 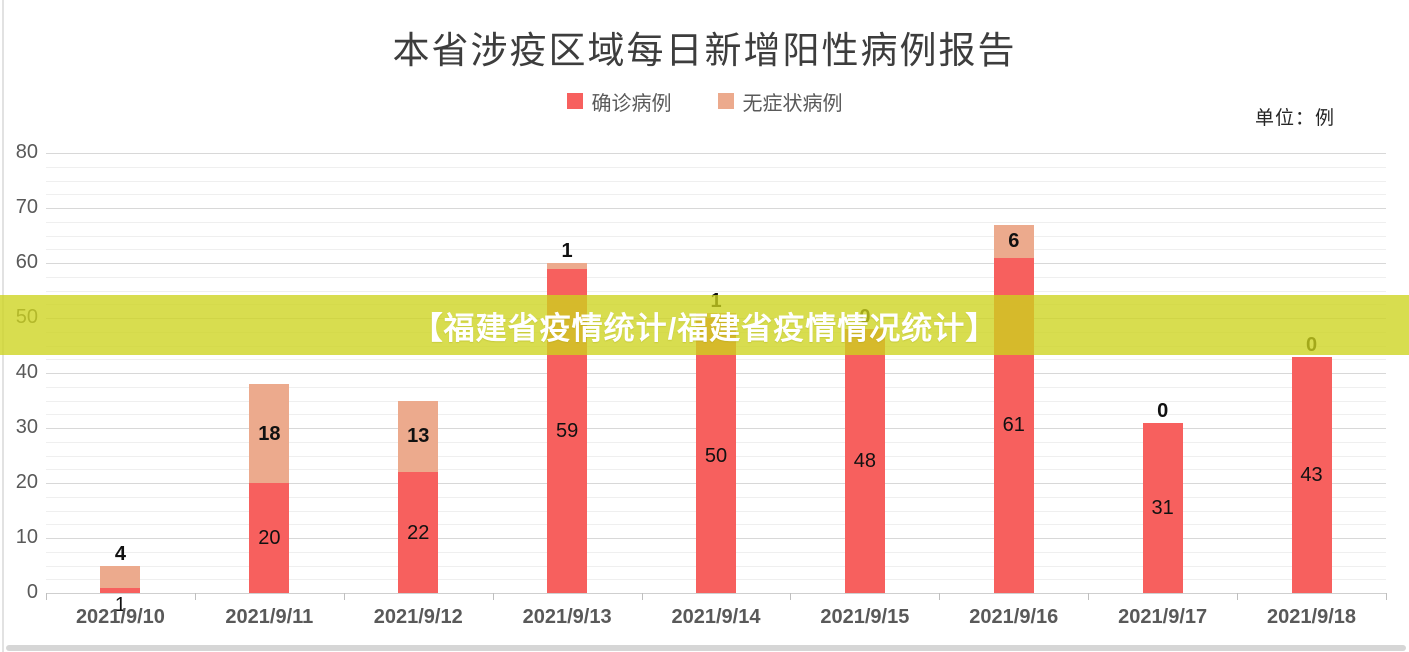 What do you see at coordinates (1014, 617) in the screenshot?
I see `x-axis-label: 2021/9/16` at bounding box center [1014, 617].